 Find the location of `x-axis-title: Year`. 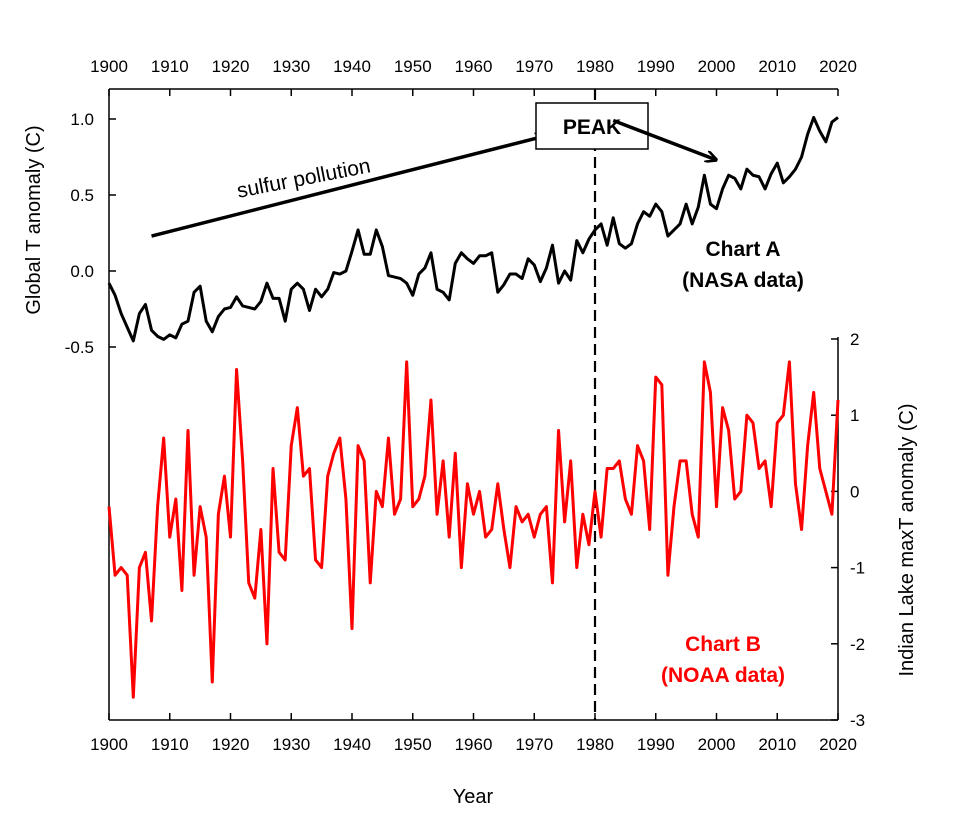

x-axis-title: Year is located at coordinates (473, 797).